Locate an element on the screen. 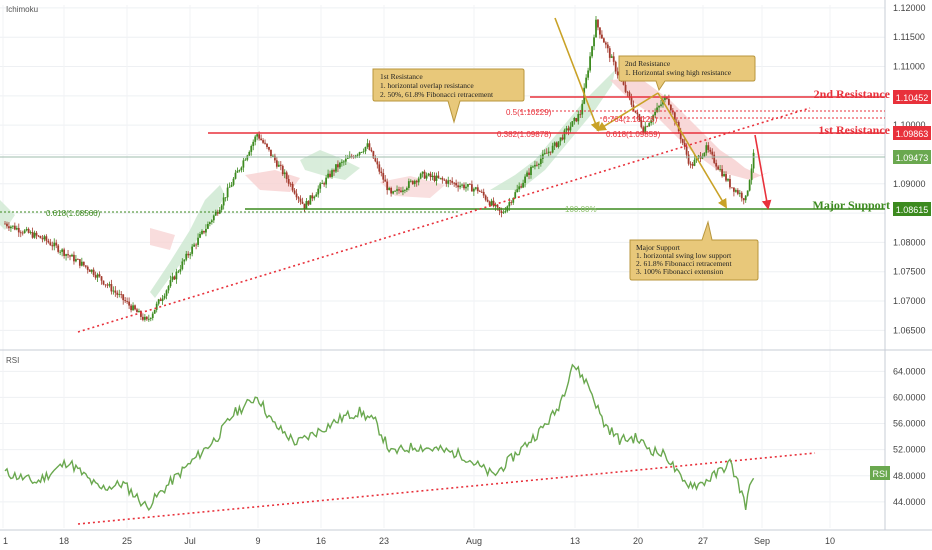 Image resolution: width=932 pixels, height=550 pixels. time-axis: 1 18 25 Jul 9 16 23 Aug 13 20 27 Sep 10 is located at coordinates (419, 541).